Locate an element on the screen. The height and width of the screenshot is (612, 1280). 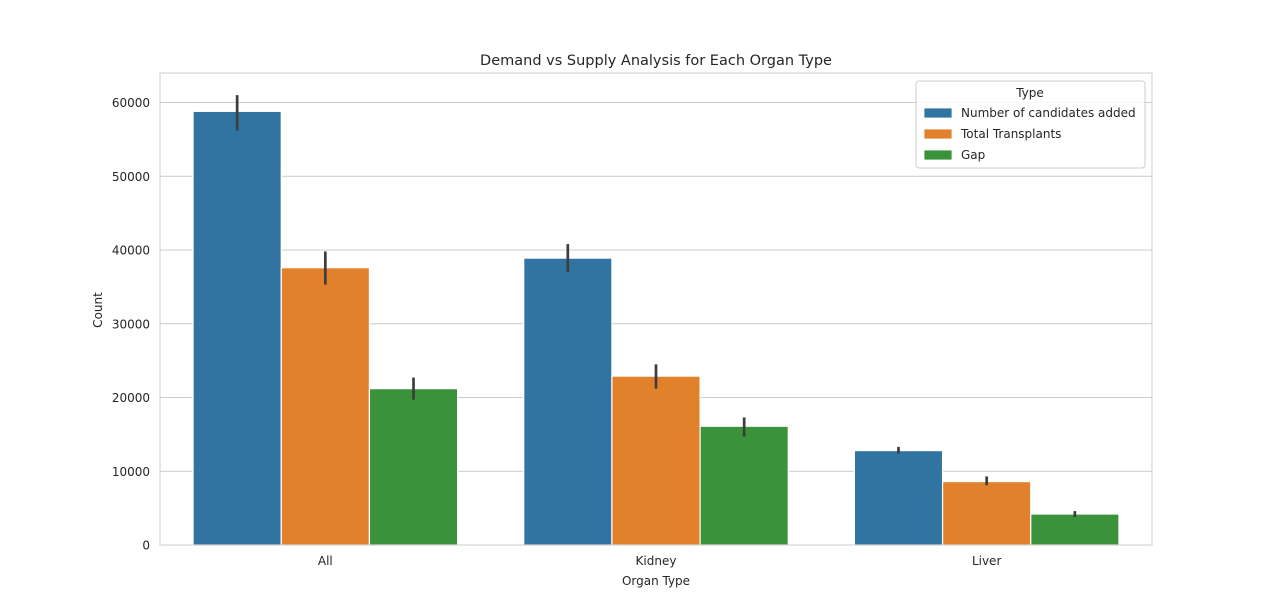
y-tick-label: 0 is located at coordinates (146, 546).